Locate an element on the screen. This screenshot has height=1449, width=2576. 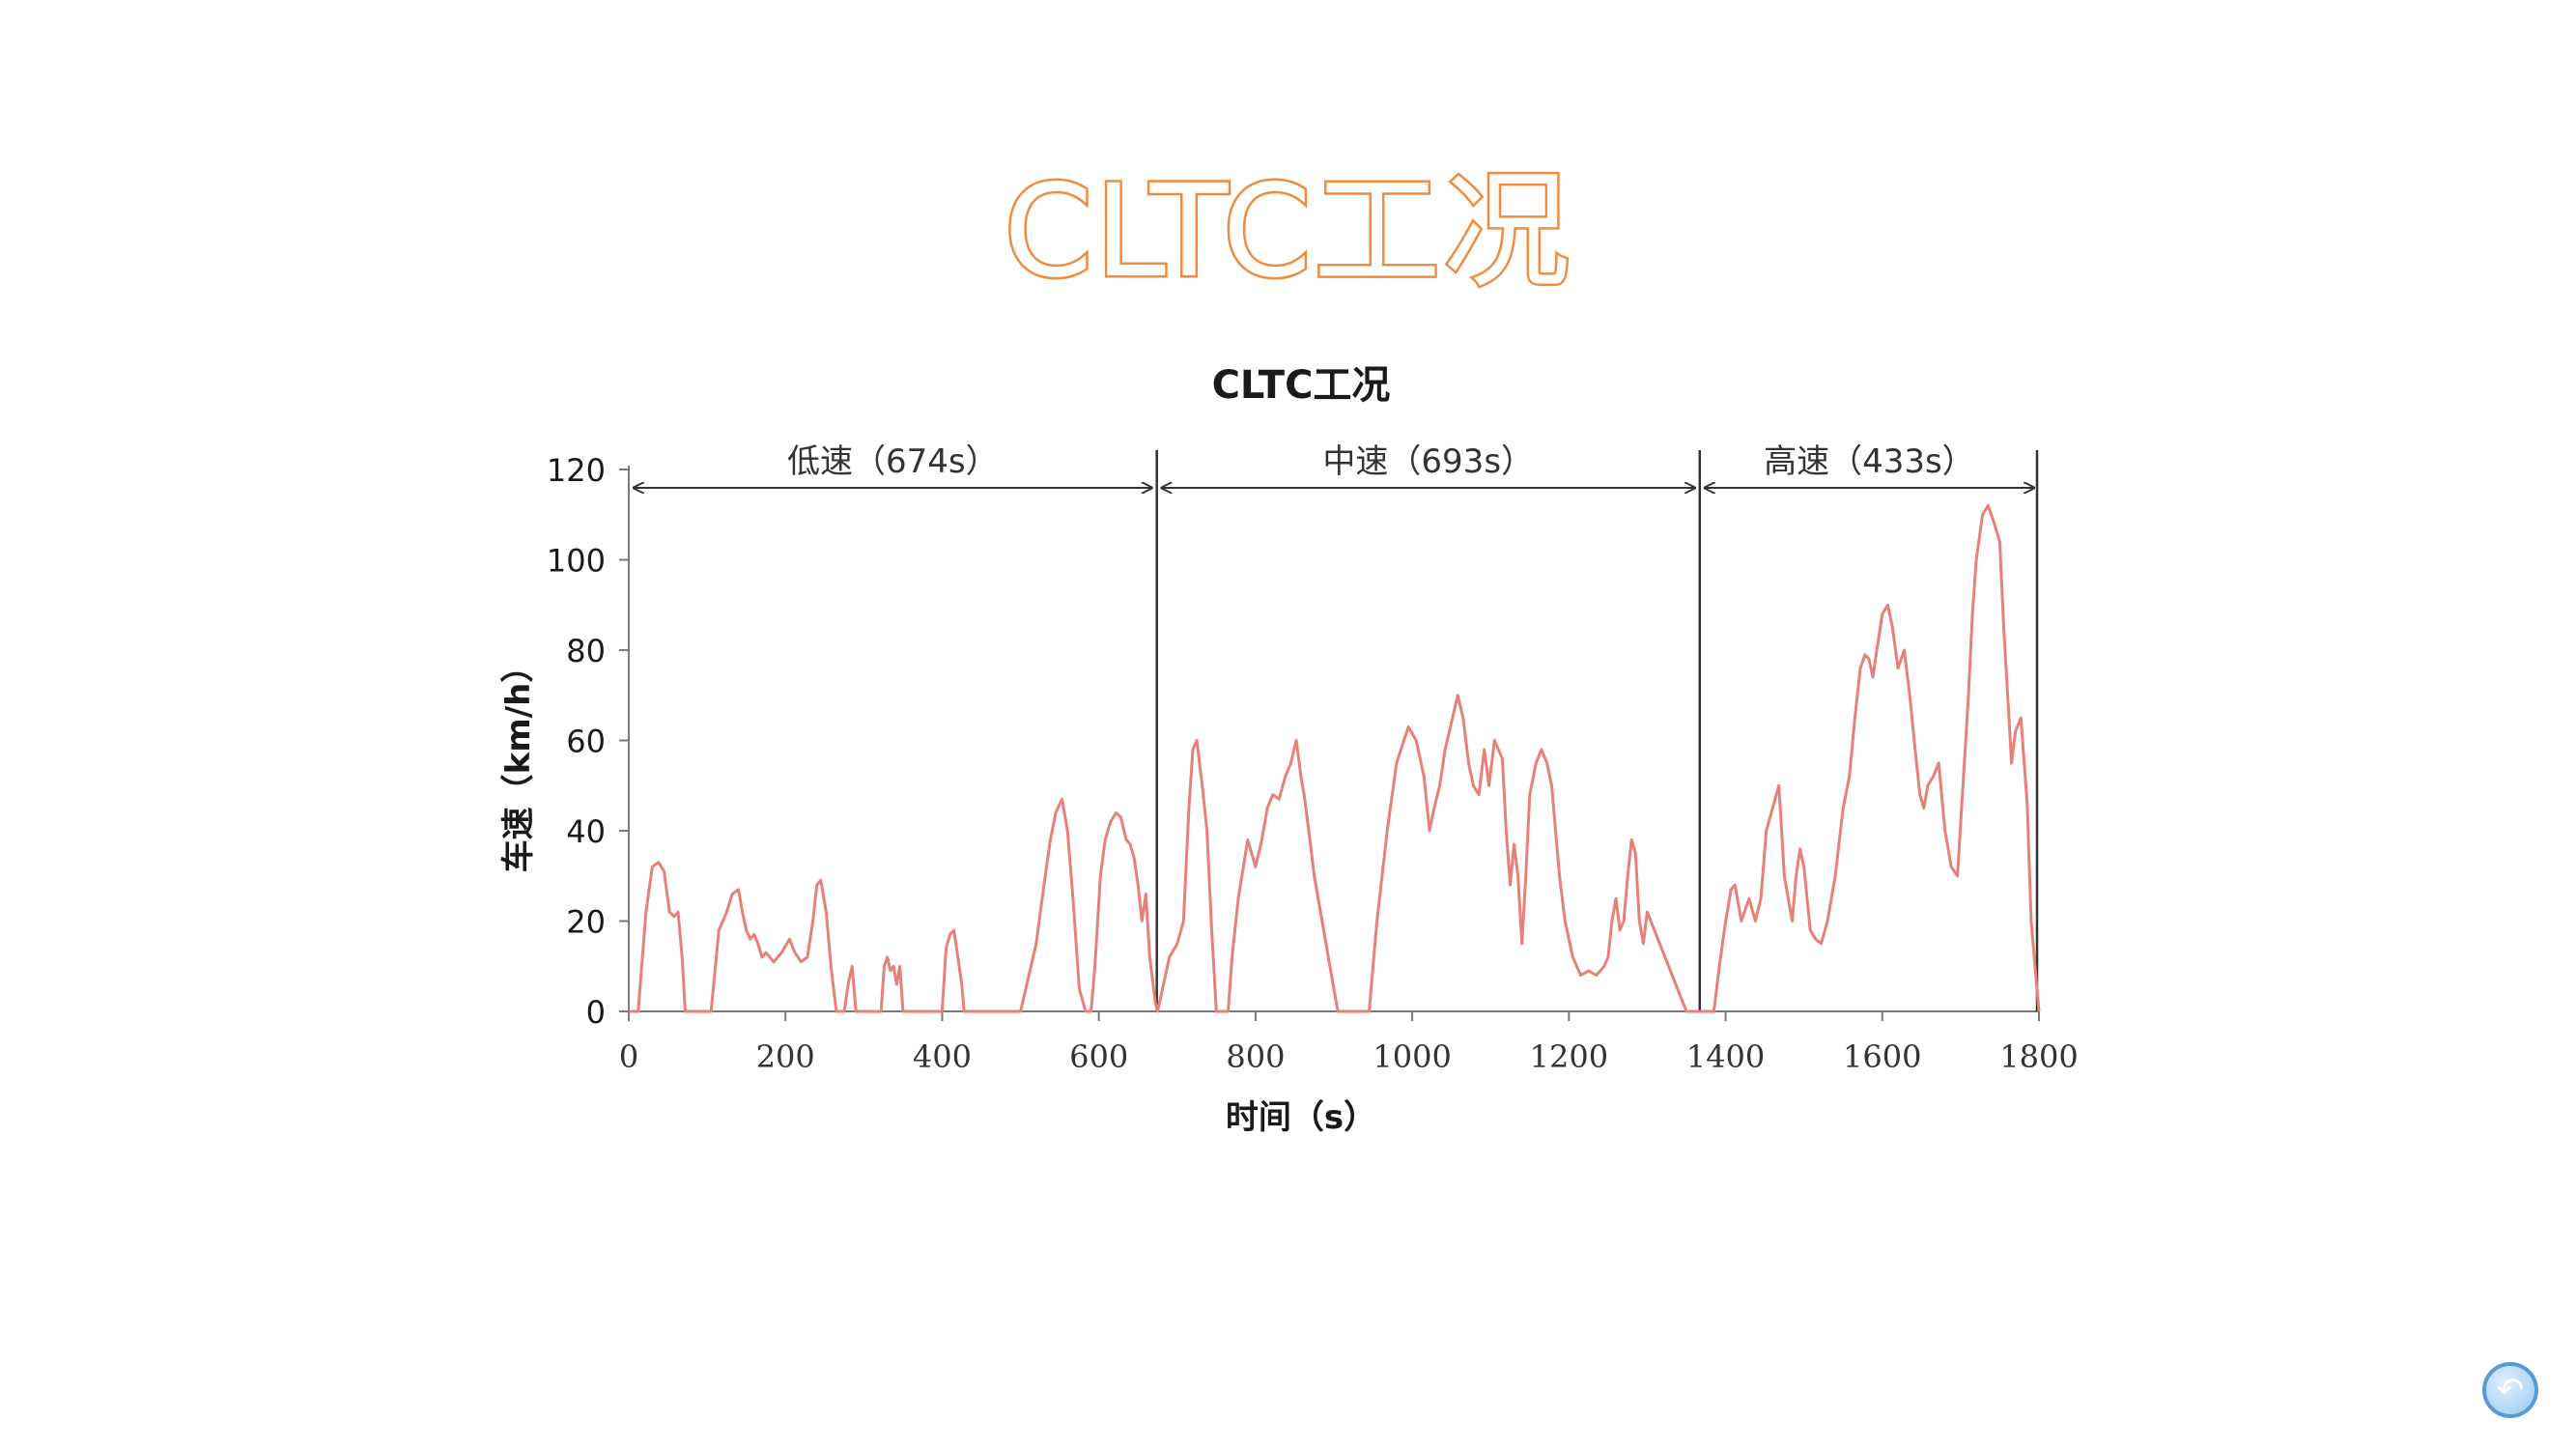
y-axis-label: 车速（km/h） is located at coordinates (518, 761).